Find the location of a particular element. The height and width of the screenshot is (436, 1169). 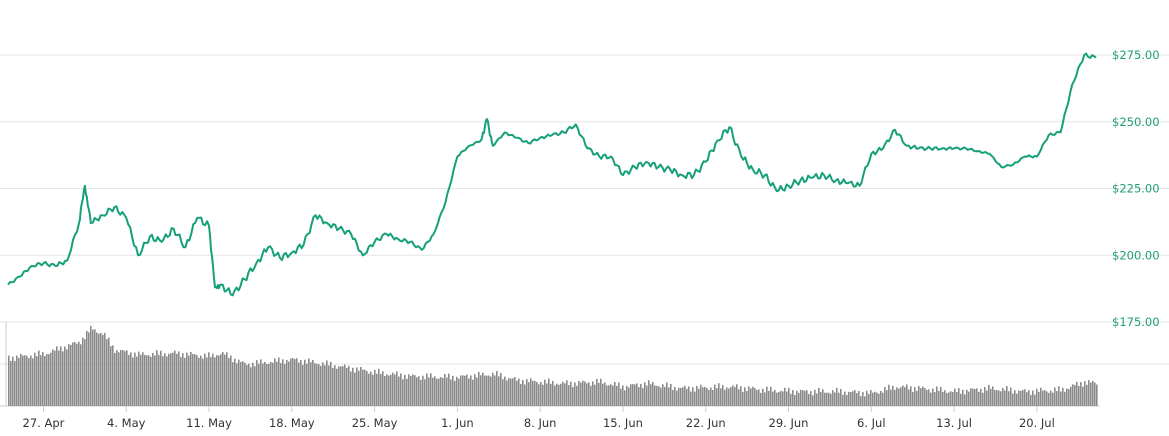

x-tick-label-12: 20. Jul is located at coordinates (1037, 423).